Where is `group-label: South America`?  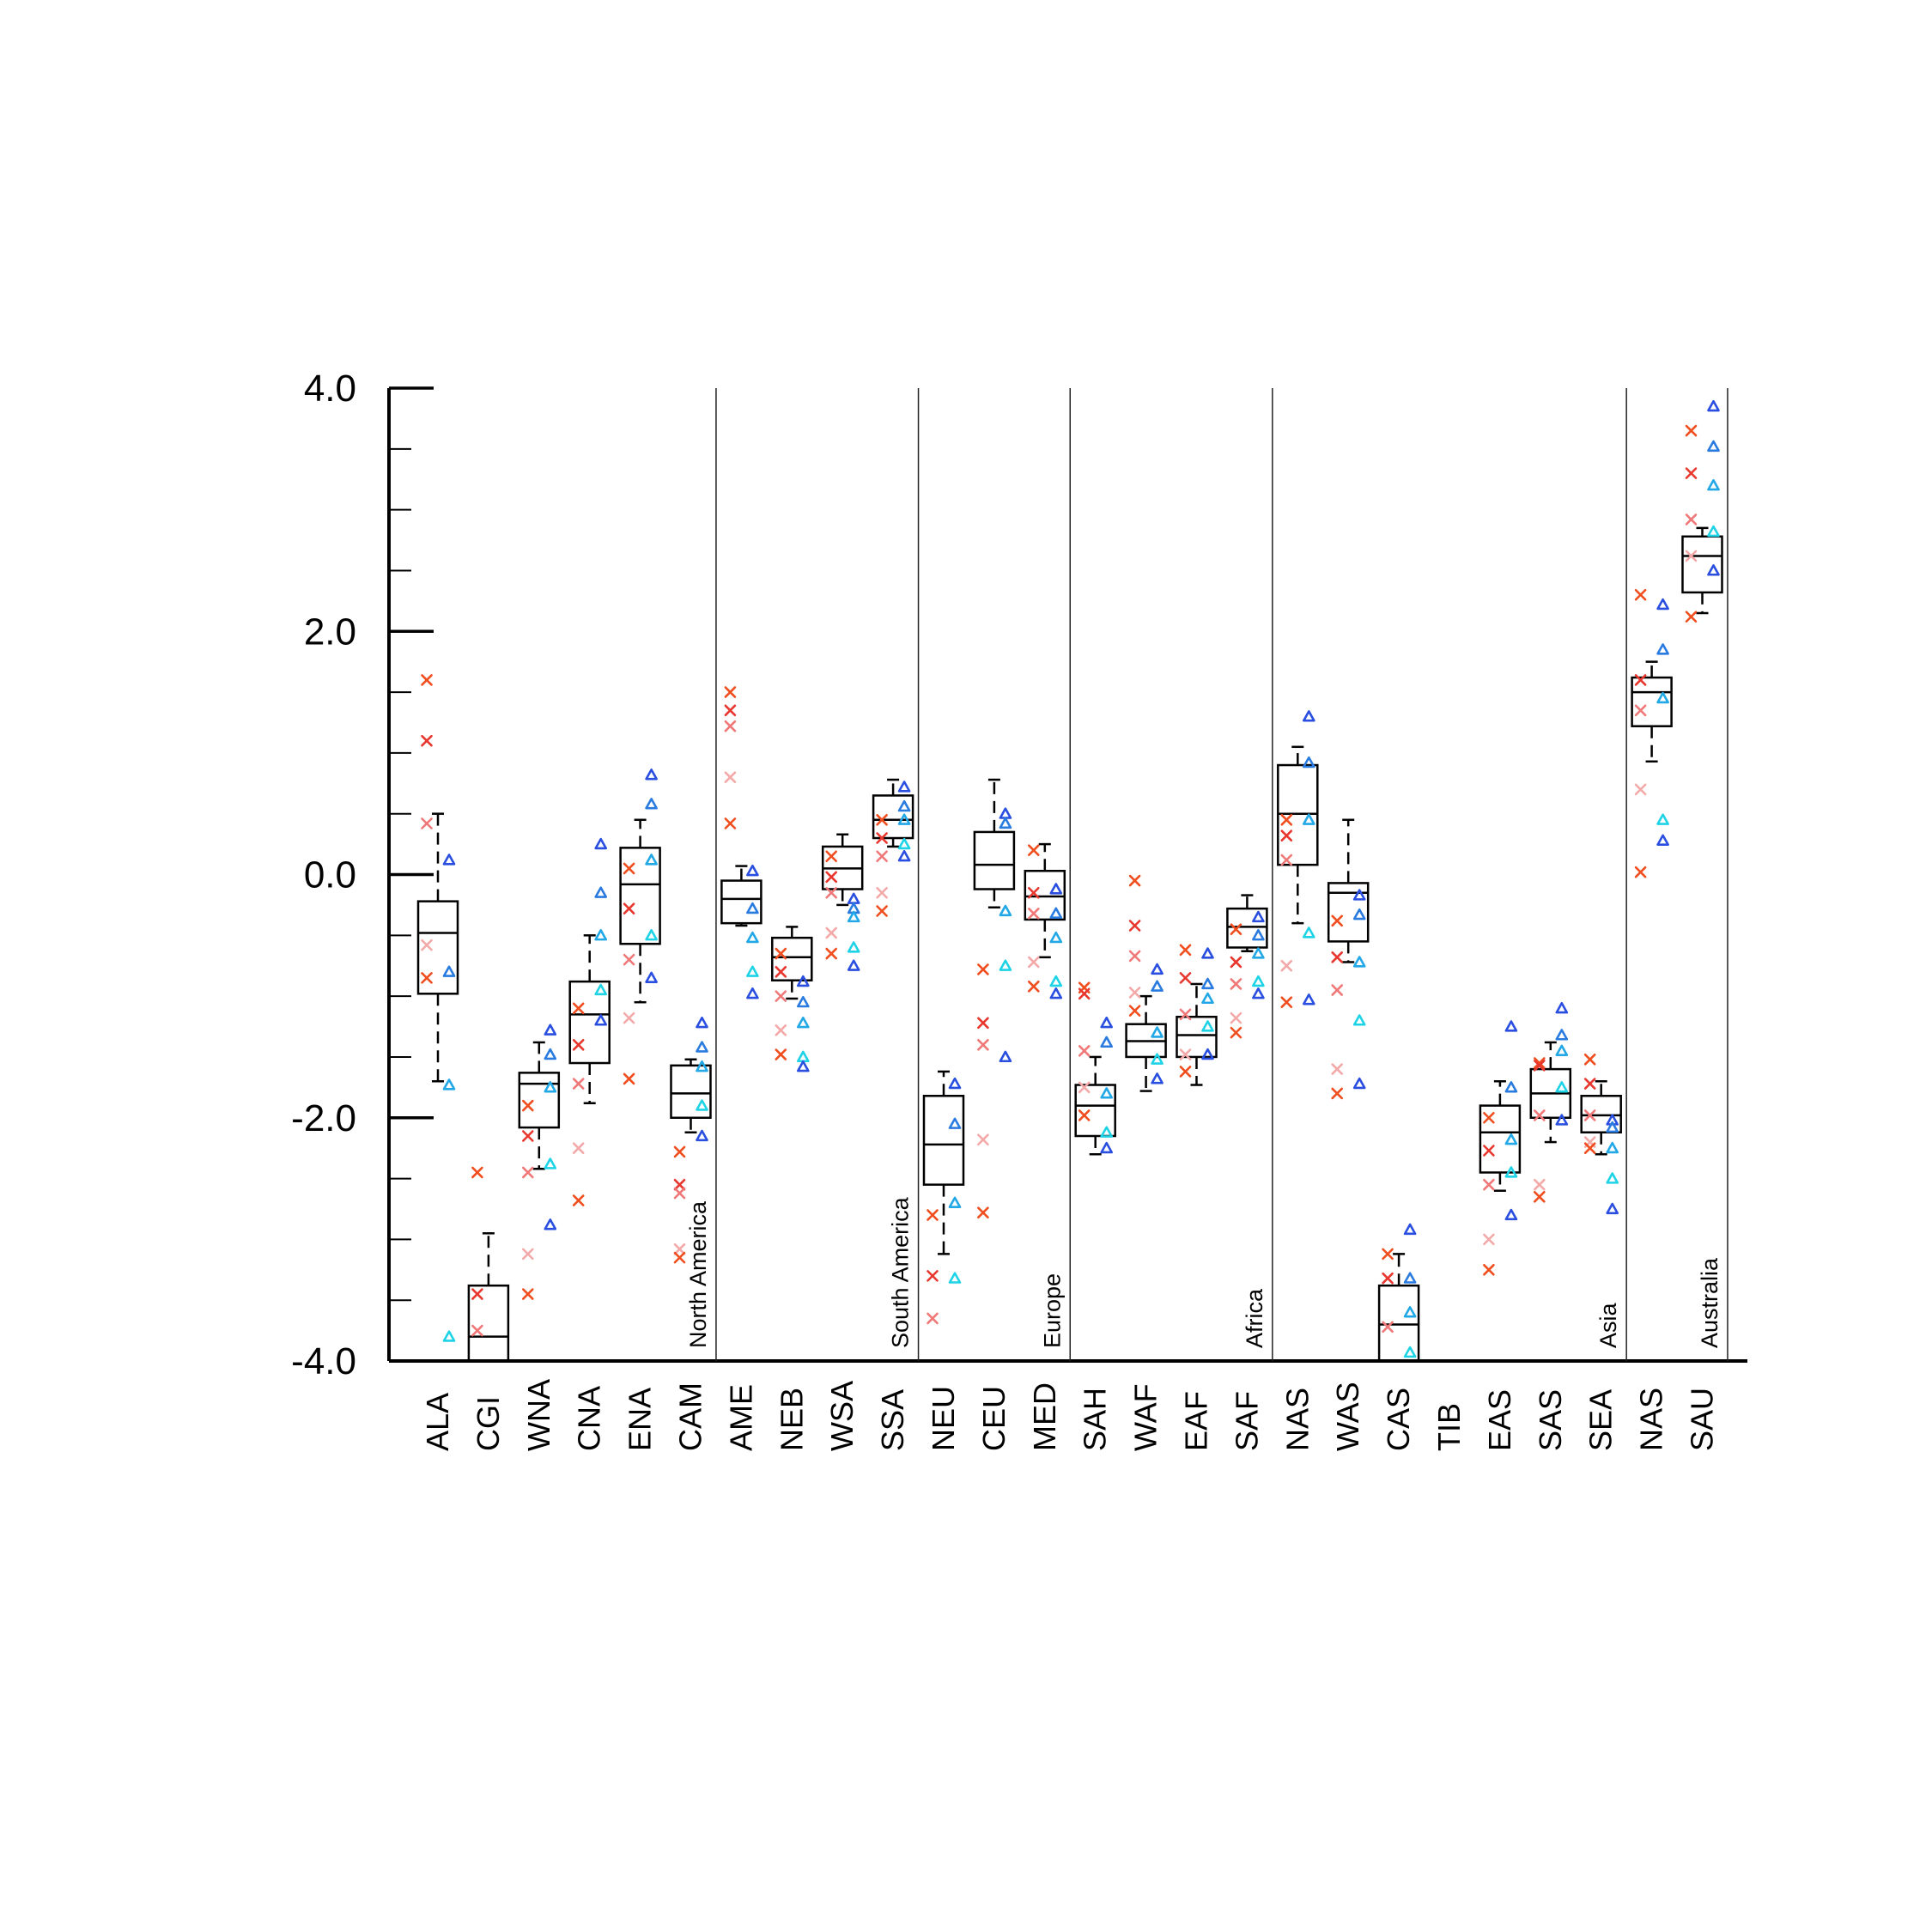 group-label: South America is located at coordinates (901, 1272).